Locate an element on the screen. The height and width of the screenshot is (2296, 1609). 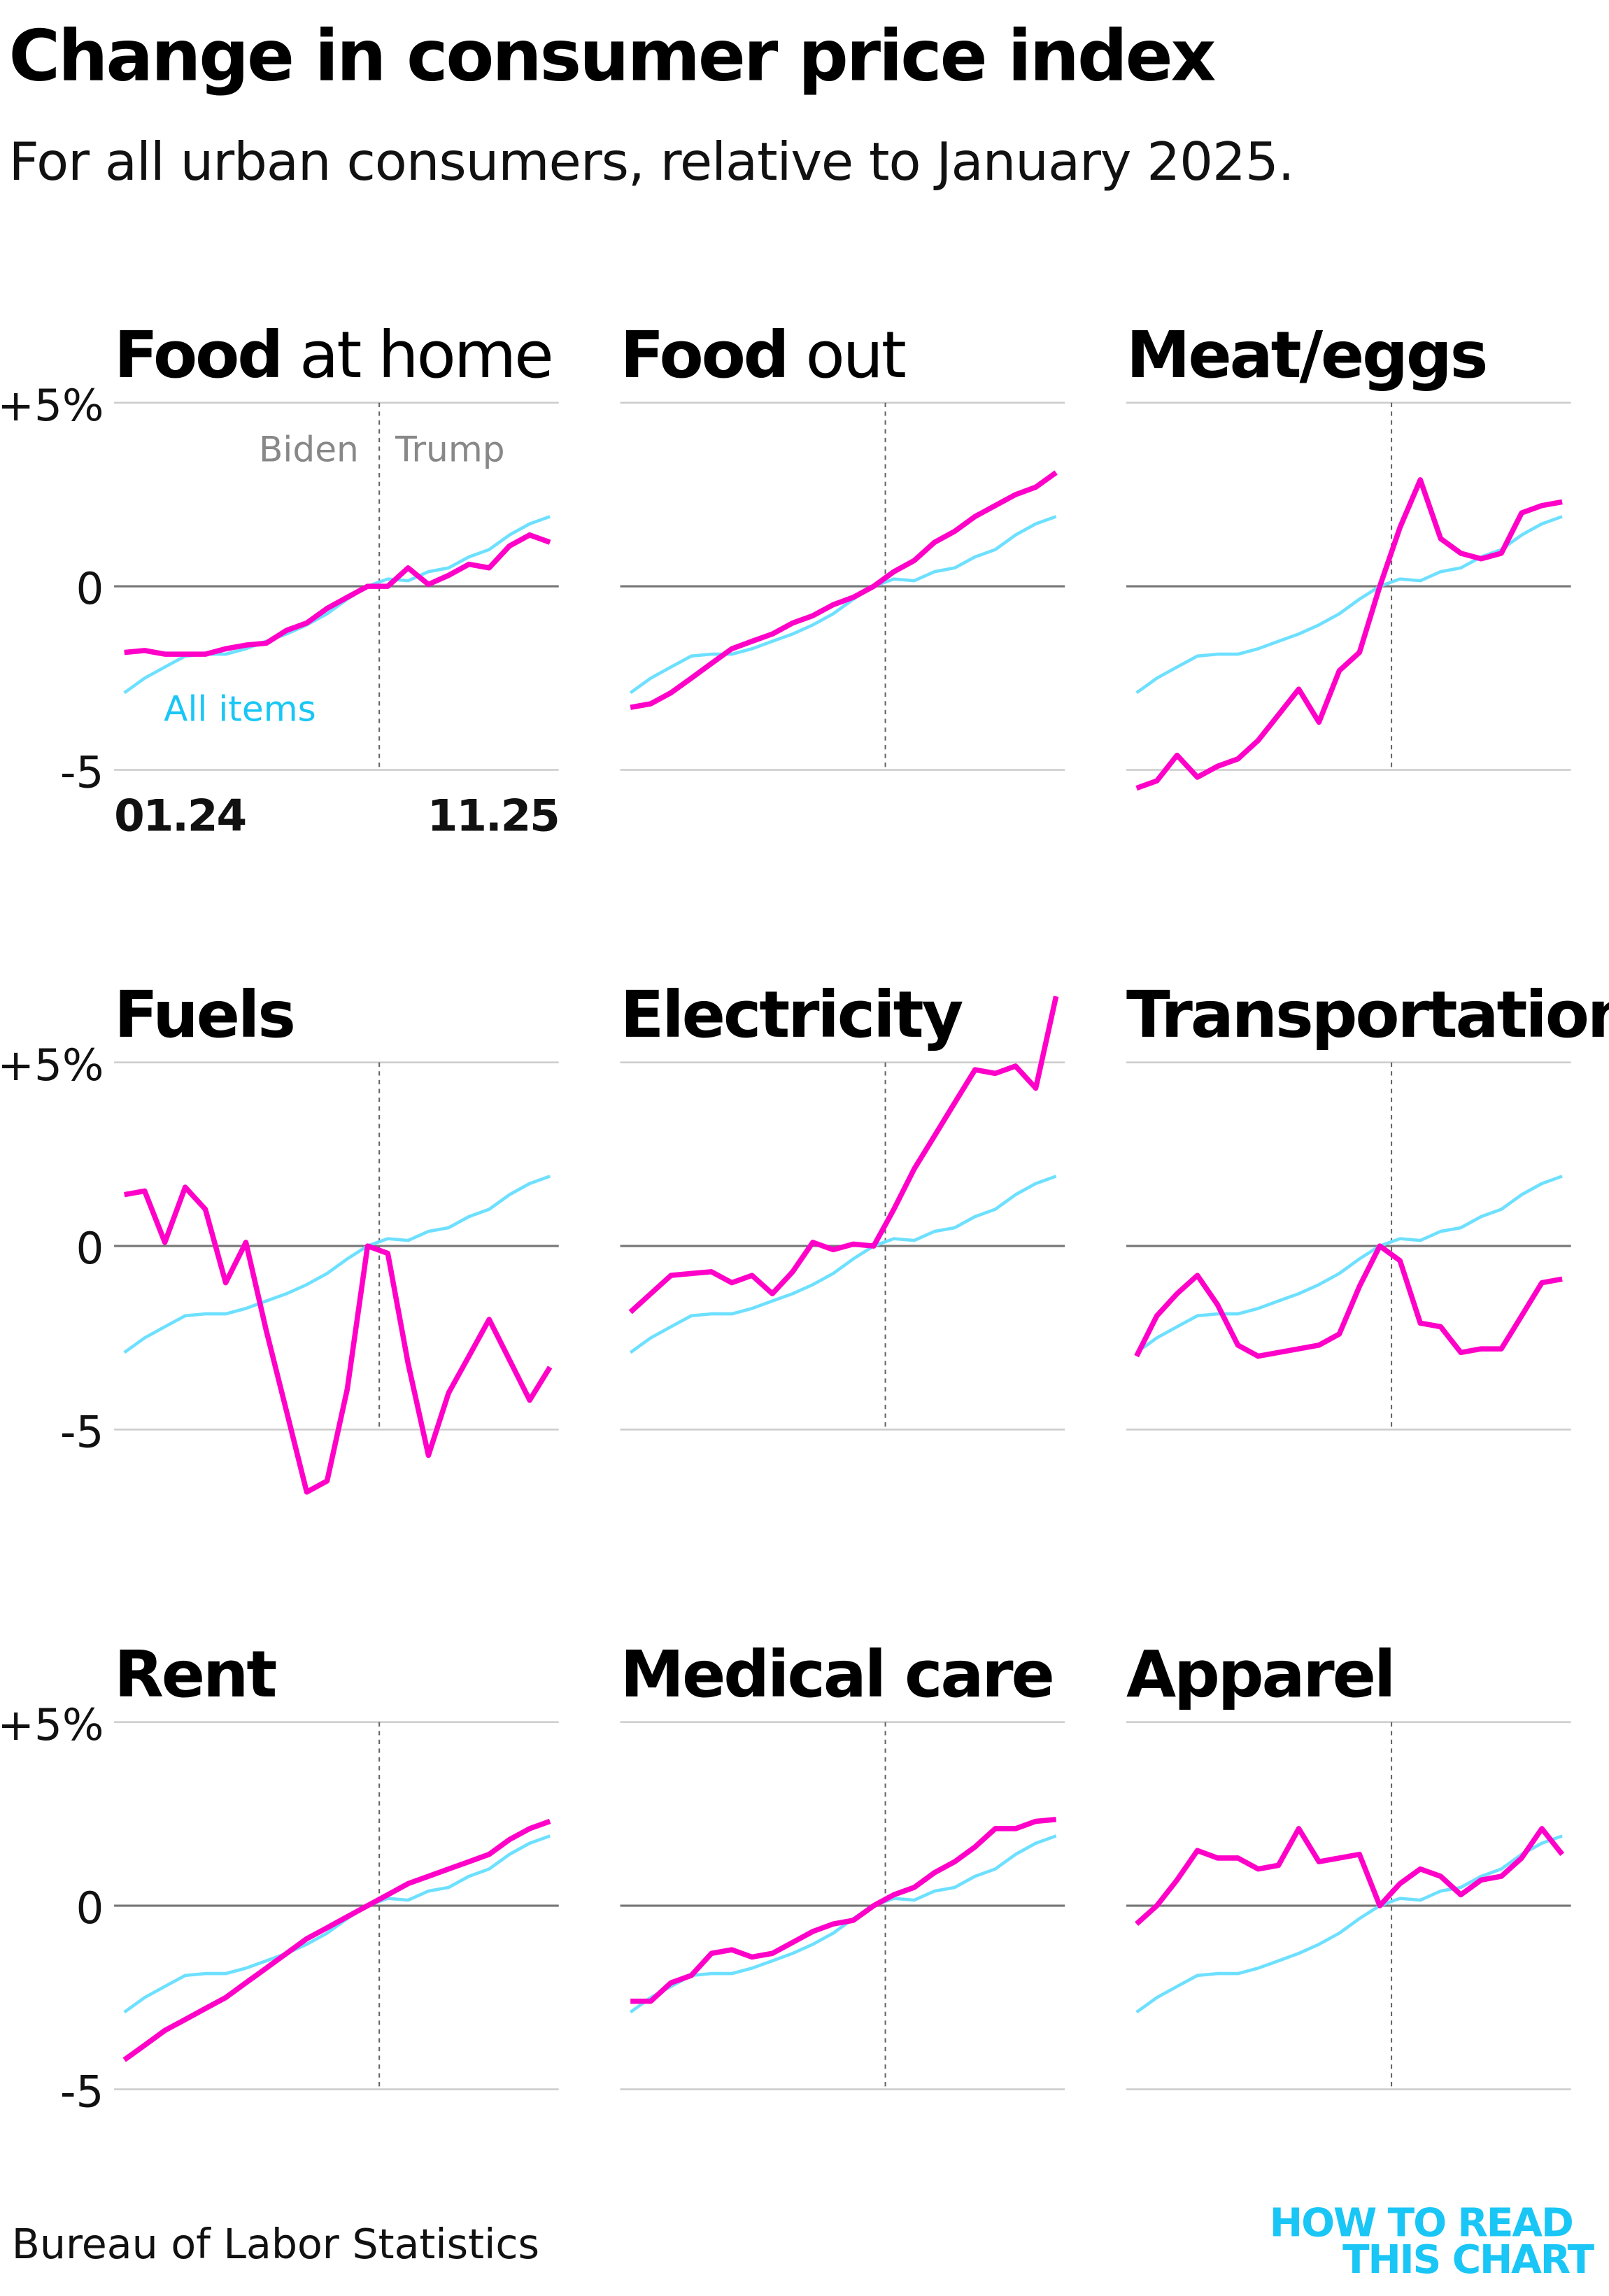
panel-food: Food out is located at coordinates (843, 544).